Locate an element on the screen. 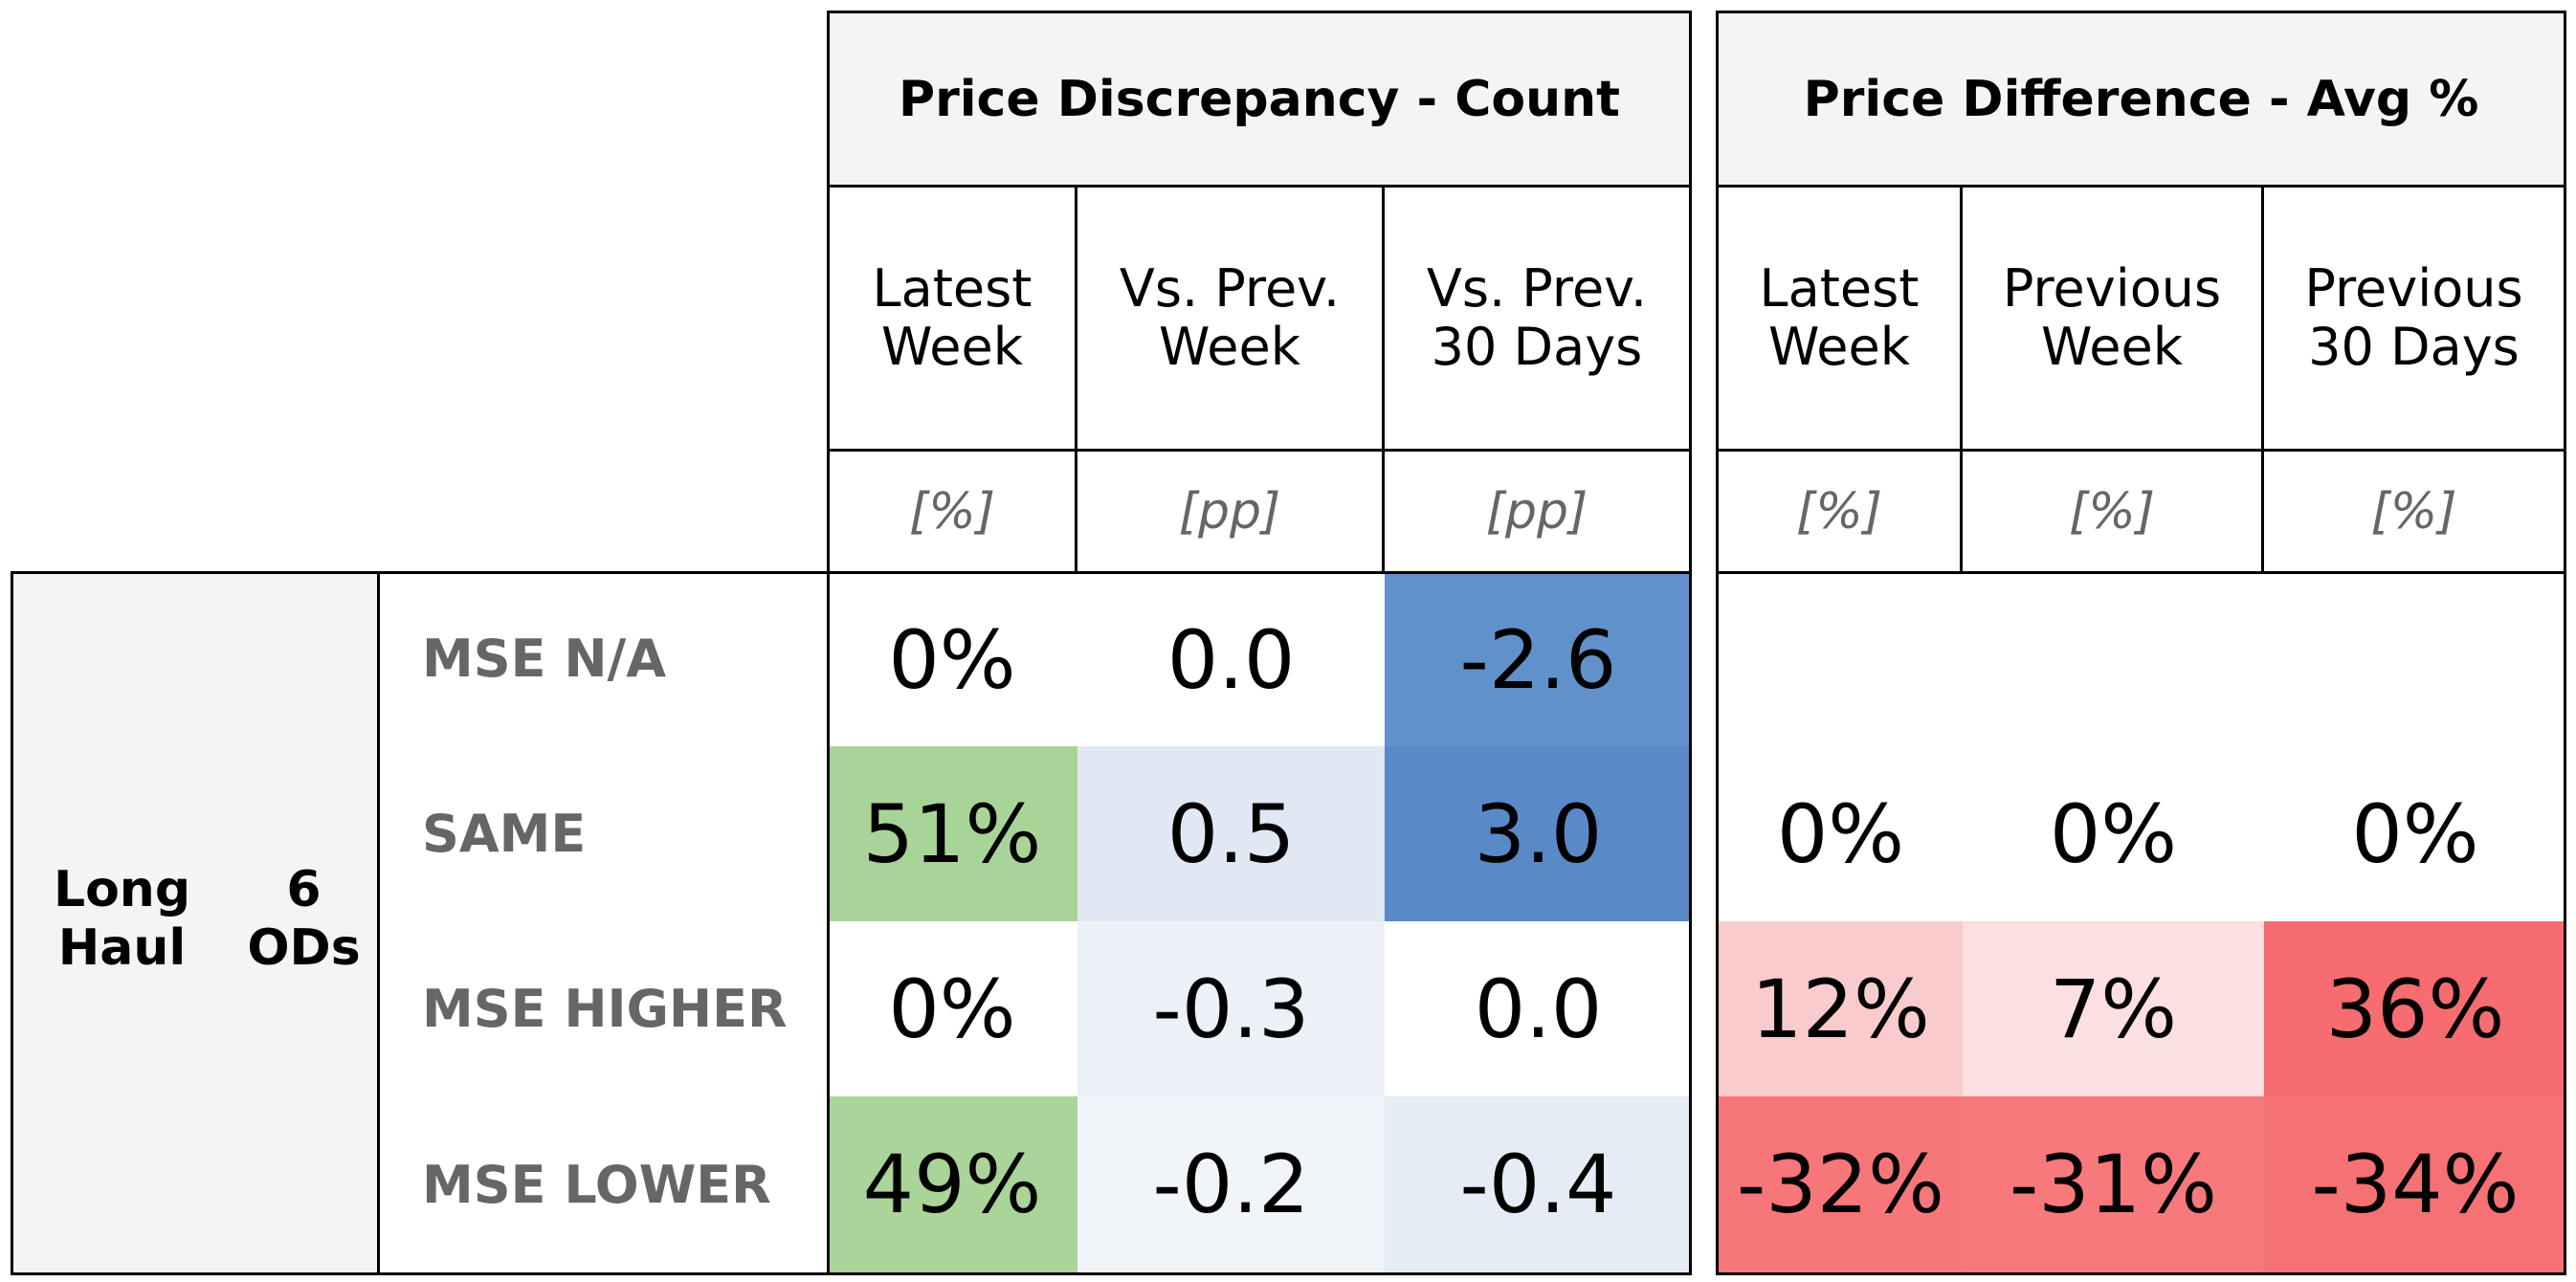 The image size is (2576, 1282). data-cell: 7% is located at coordinates (2113, 1009).